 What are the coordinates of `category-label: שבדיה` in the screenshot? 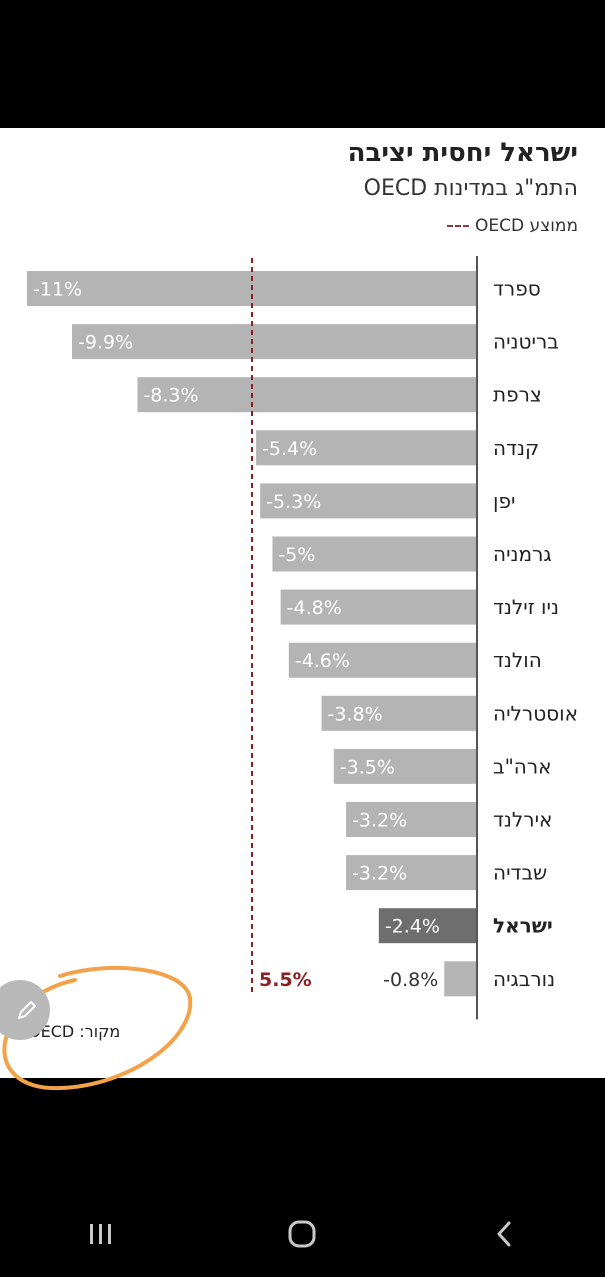 It's located at (520, 873).